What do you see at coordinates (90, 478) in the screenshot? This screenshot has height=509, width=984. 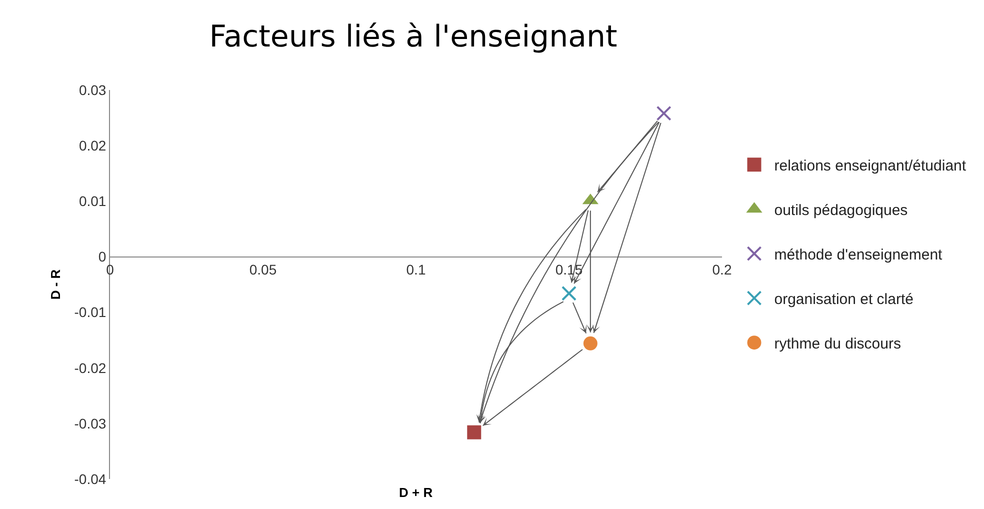 I see `y-tick-label: -0.04` at bounding box center [90, 478].